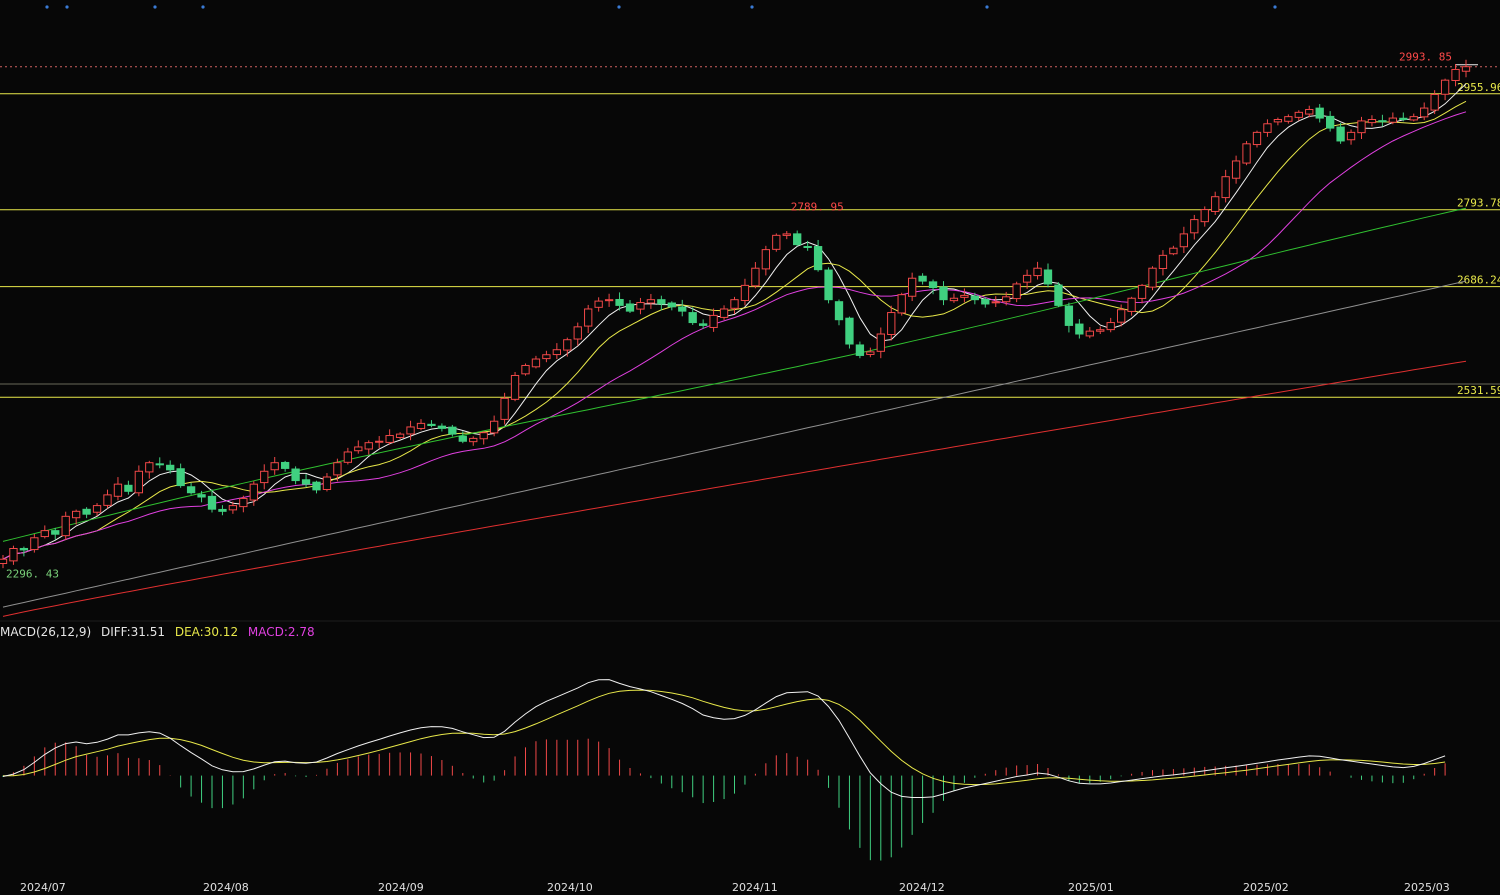 This screenshot has height=895, width=1500. What do you see at coordinates (1091, 887) in the screenshot?
I see `x-axis-label: 2025/01` at bounding box center [1091, 887].